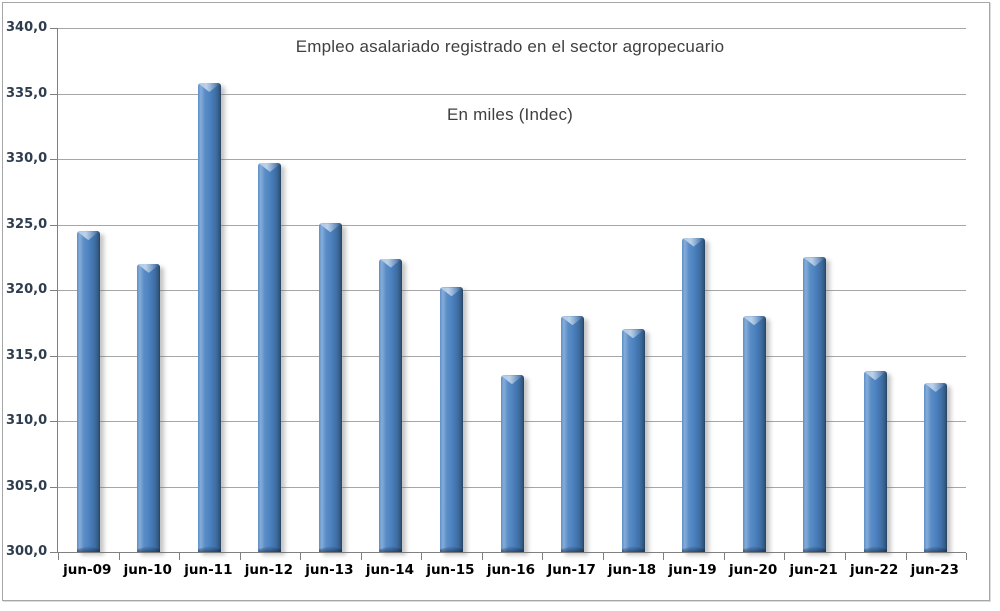 The width and height of the screenshot is (1000, 611). What do you see at coordinates (510, 114) in the screenshot?
I see `chart-subtitle: En miles (Indec)` at bounding box center [510, 114].